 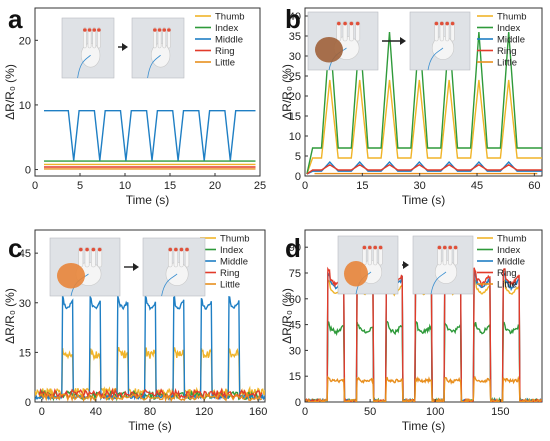 What do you see at coordinates (500, 412) in the screenshot?
I see `x-tick-label: 150` at bounding box center [500, 412].